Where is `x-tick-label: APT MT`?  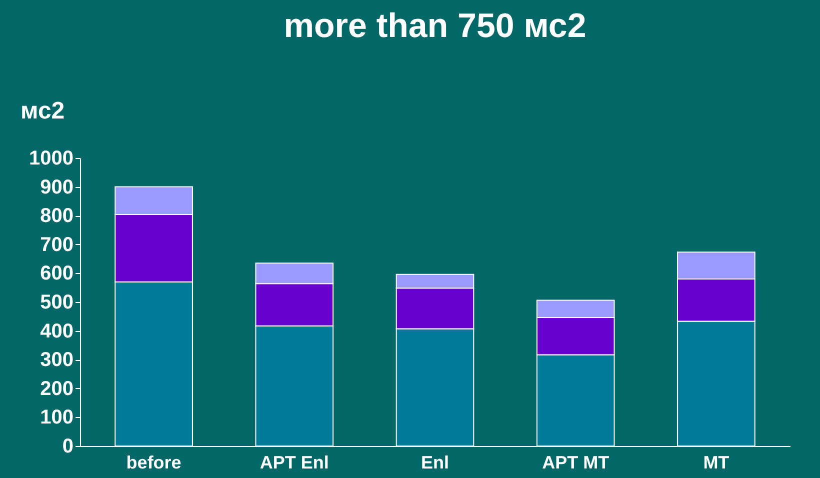
x-tick-label: APT MT is located at coordinates (576, 462).